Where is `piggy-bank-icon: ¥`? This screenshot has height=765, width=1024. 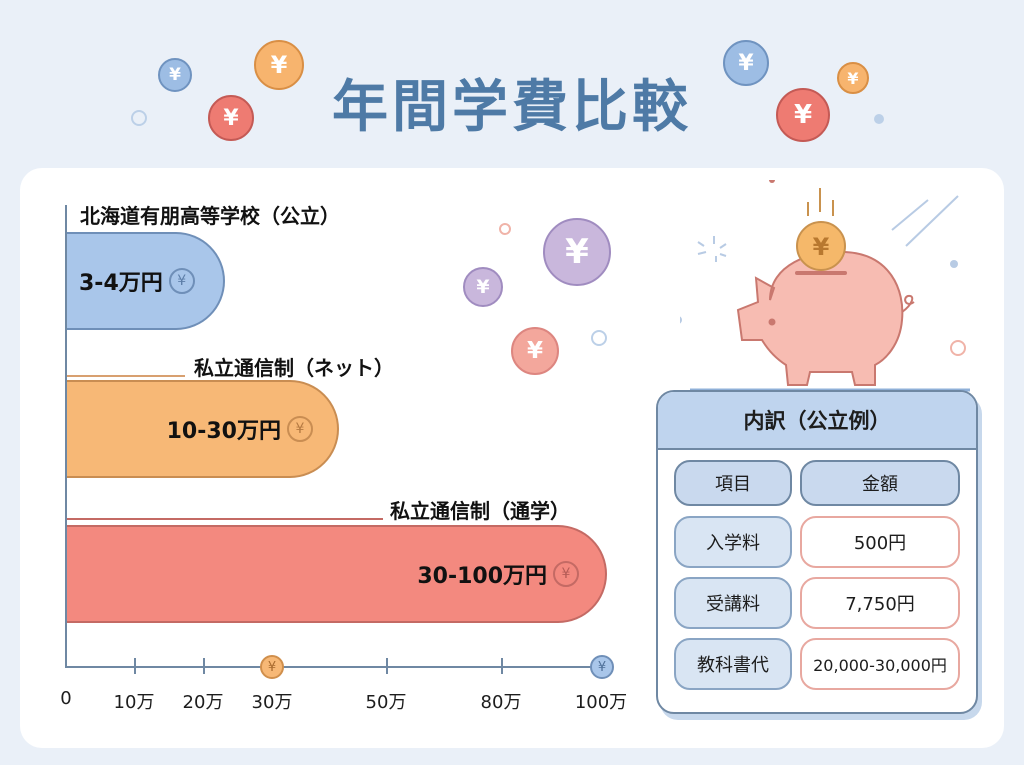 piggy-bank-icon: ¥ is located at coordinates (825, 286).